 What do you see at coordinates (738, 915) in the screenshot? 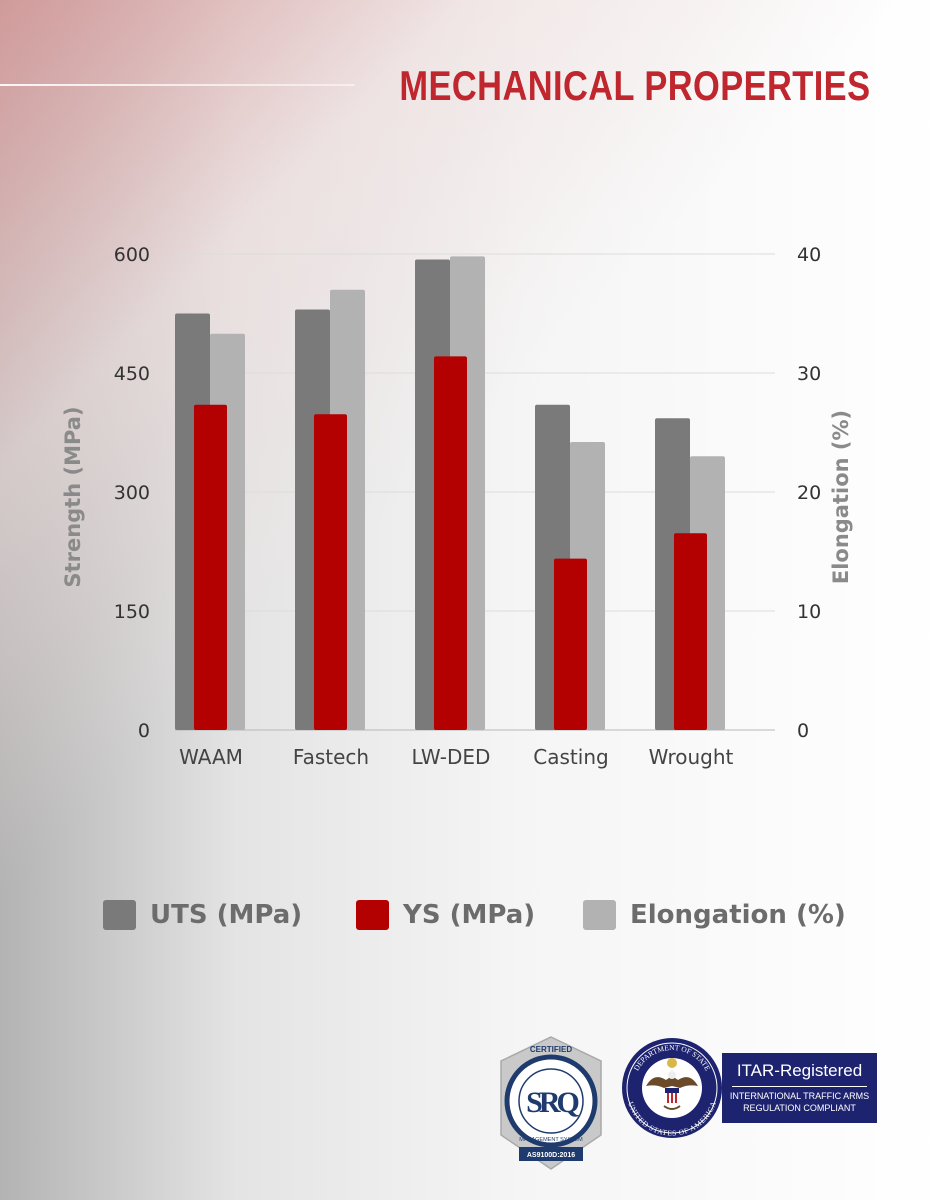
I see `legend-label-elongation: Elongation (%)` at bounding box center [738, 915].